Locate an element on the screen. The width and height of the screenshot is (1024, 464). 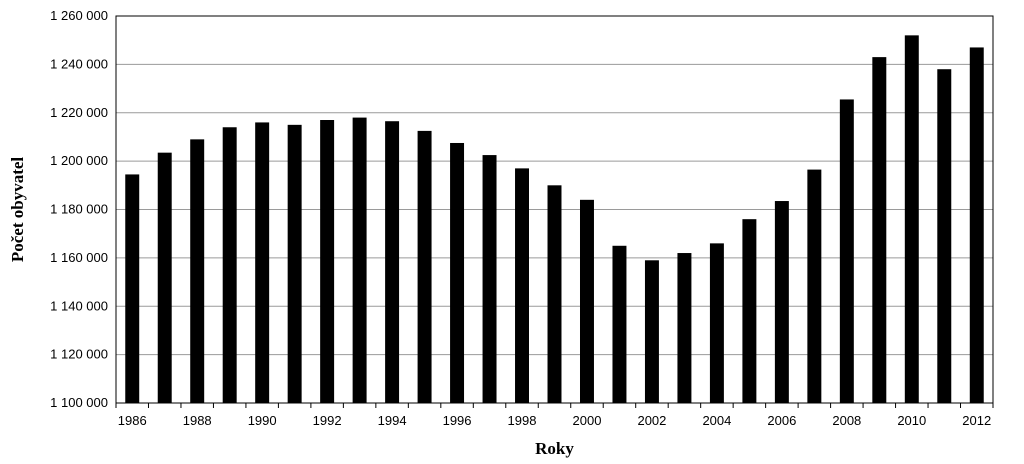
y-tick-label: 1 220 000 is located at coordinates (79, 112).